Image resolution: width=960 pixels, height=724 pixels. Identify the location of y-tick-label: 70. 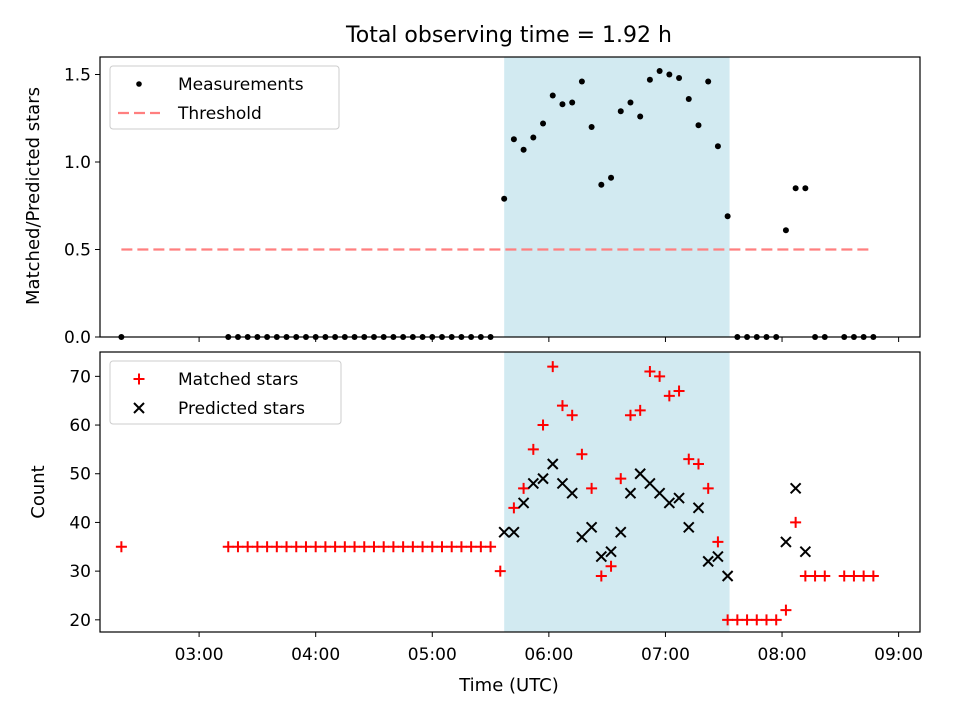
(80, 377).